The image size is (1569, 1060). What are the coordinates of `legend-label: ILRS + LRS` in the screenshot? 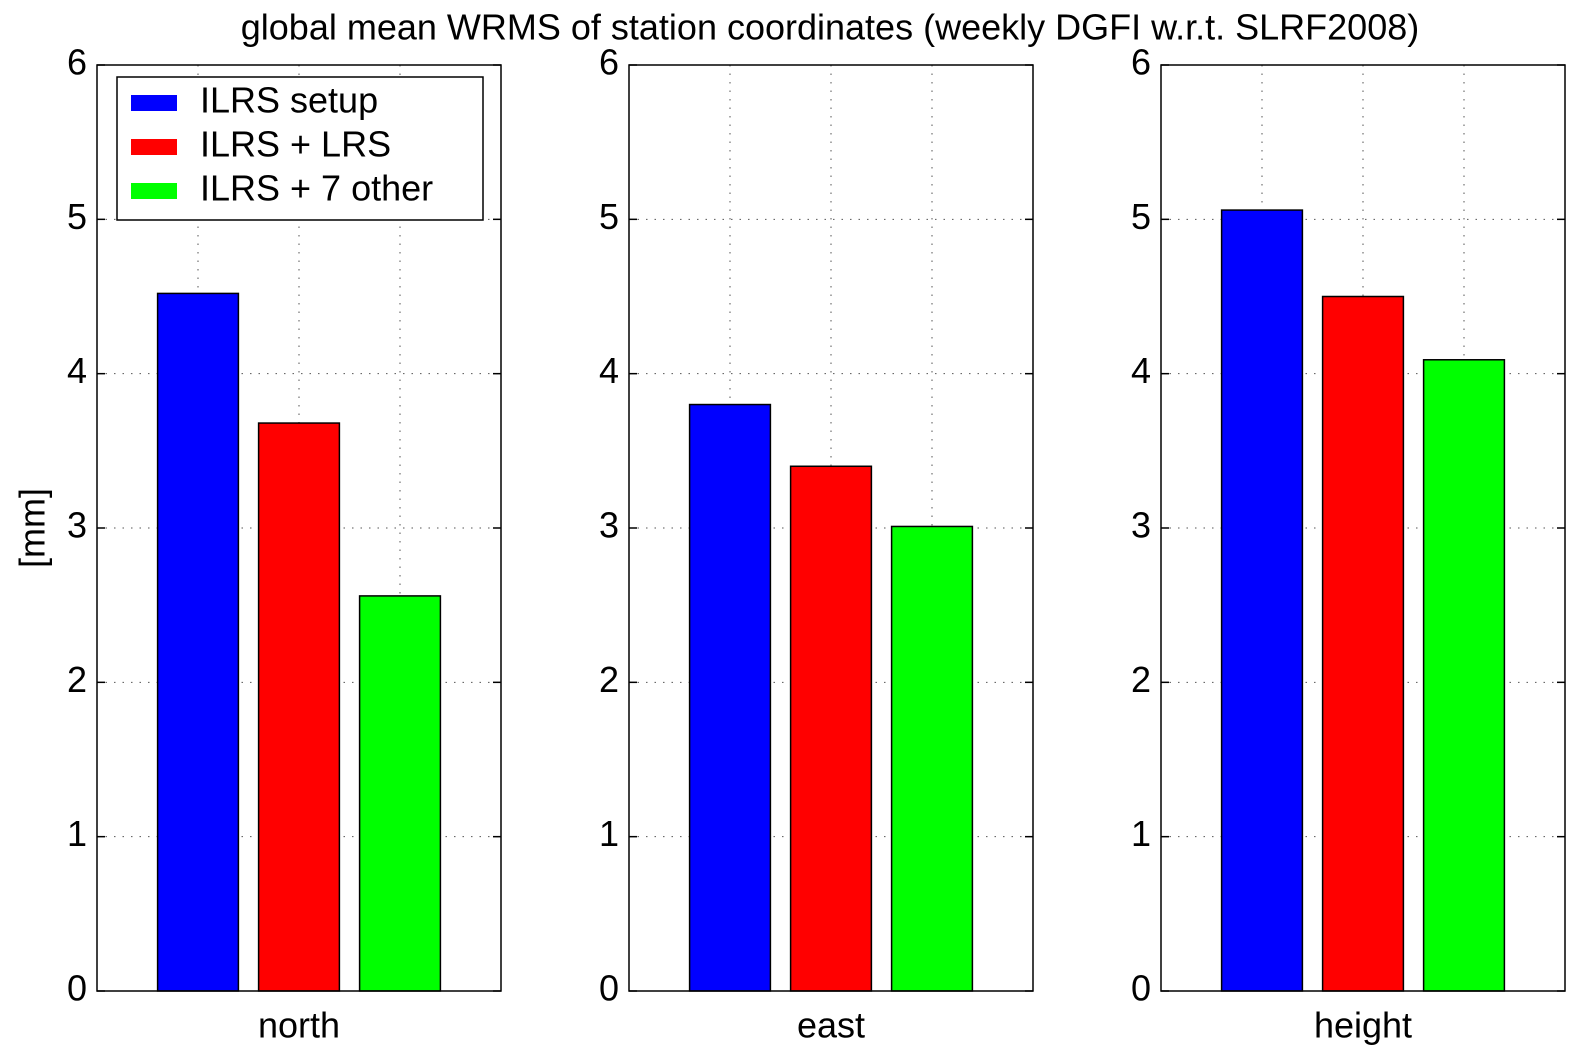 It's located at (295, 144).